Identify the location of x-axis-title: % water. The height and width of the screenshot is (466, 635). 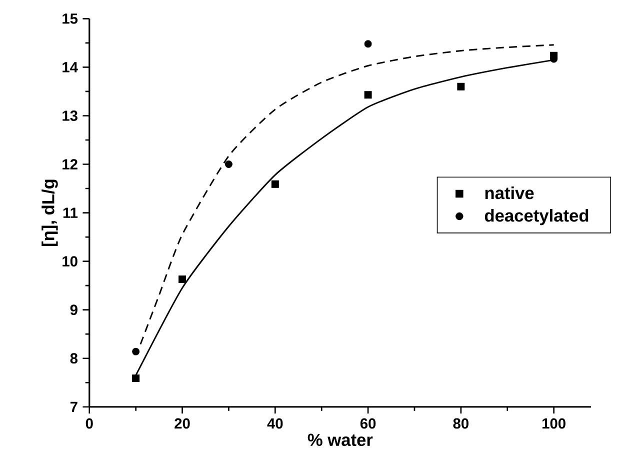
(340, 440).